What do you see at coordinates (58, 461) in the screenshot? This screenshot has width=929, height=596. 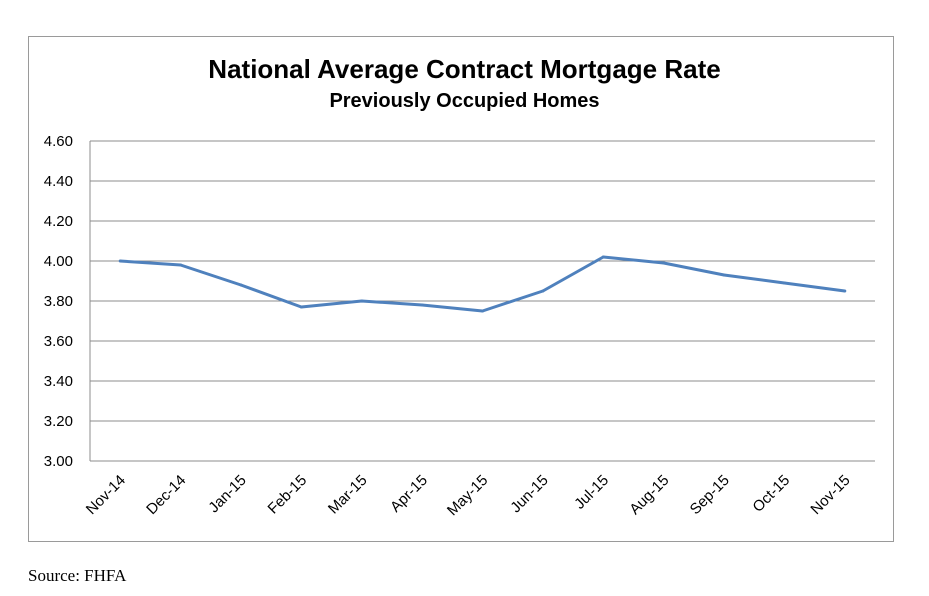 I see `y-tick-label: 3.00` at bounding box center [58, 461].